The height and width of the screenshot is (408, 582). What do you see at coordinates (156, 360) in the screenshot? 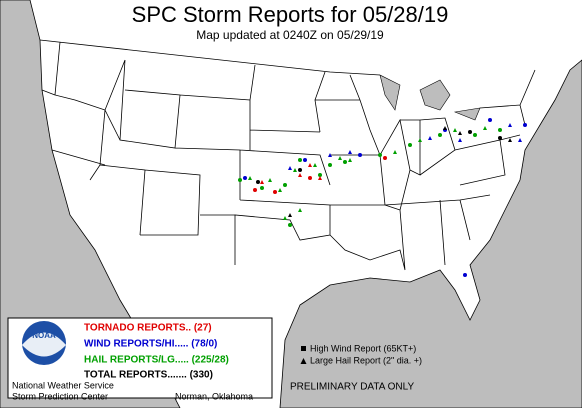
I see `legend-hail: HAIL REPORTS/LG..... (225/28)` at bounding box center [156, 360].